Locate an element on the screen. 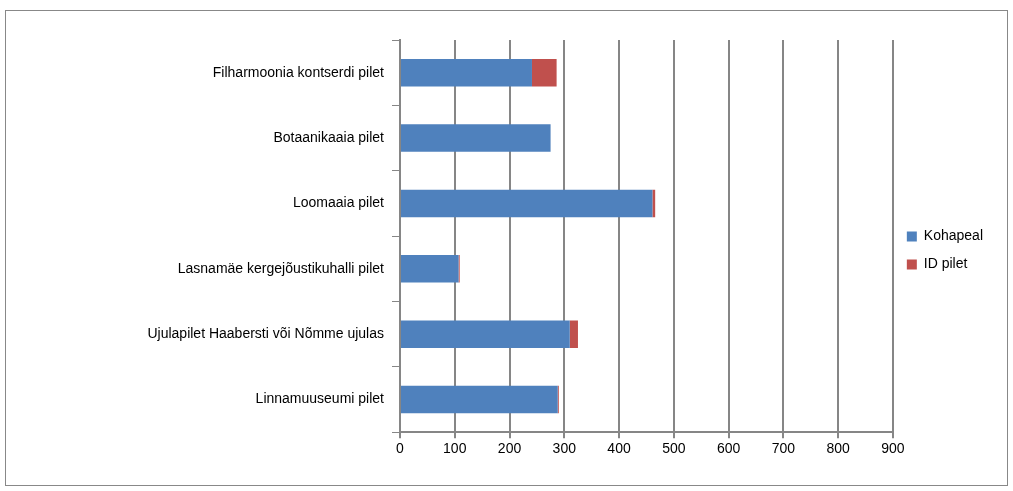 The image size is (1013, 491). y-tick-label: Linnamuuseumi pilet is located at coordinates (320, 398).